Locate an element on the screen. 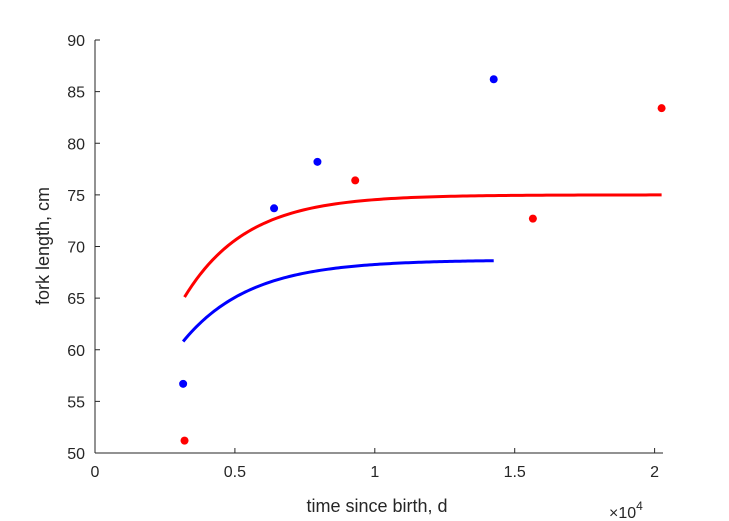 The height and width of the screenshot is (521, 729). x-tick-label: 0.5 is located at coordinates (235, 472).